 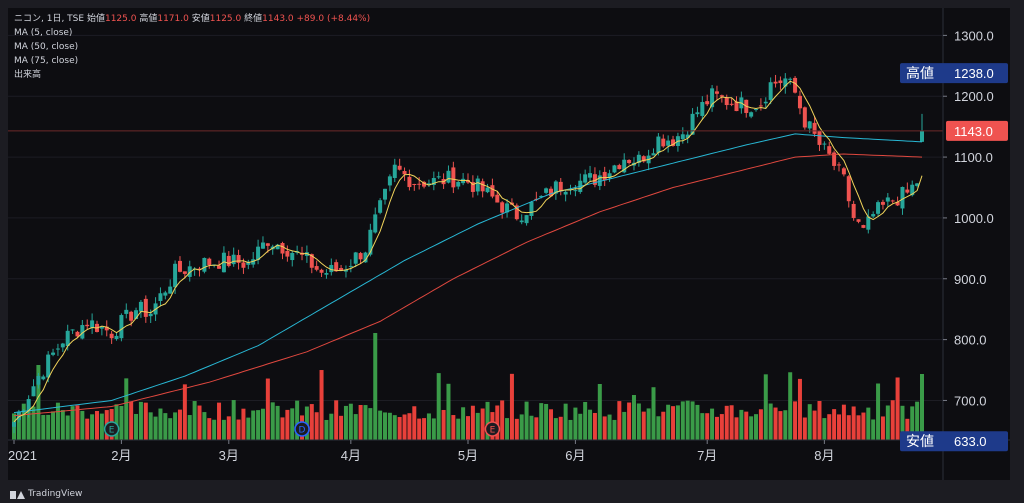 What do you see at coordinates (28, 75) in the screenshot?
I see `legend-volume: 出来高` at bounding box center [28, 75].